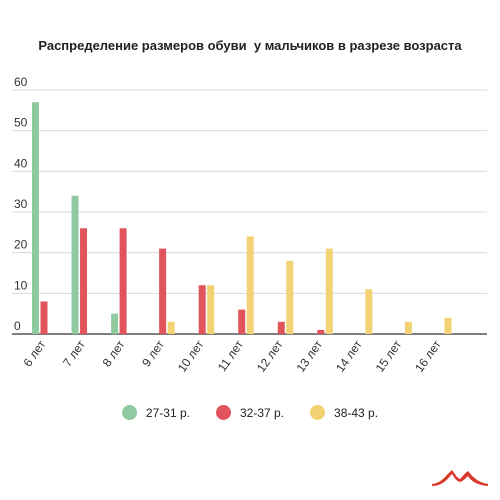 The image size is (500, 500). Describe the element at coordinates (74, 353) in the screenshot. I see `x-tick-label: 7 лет` at that location.